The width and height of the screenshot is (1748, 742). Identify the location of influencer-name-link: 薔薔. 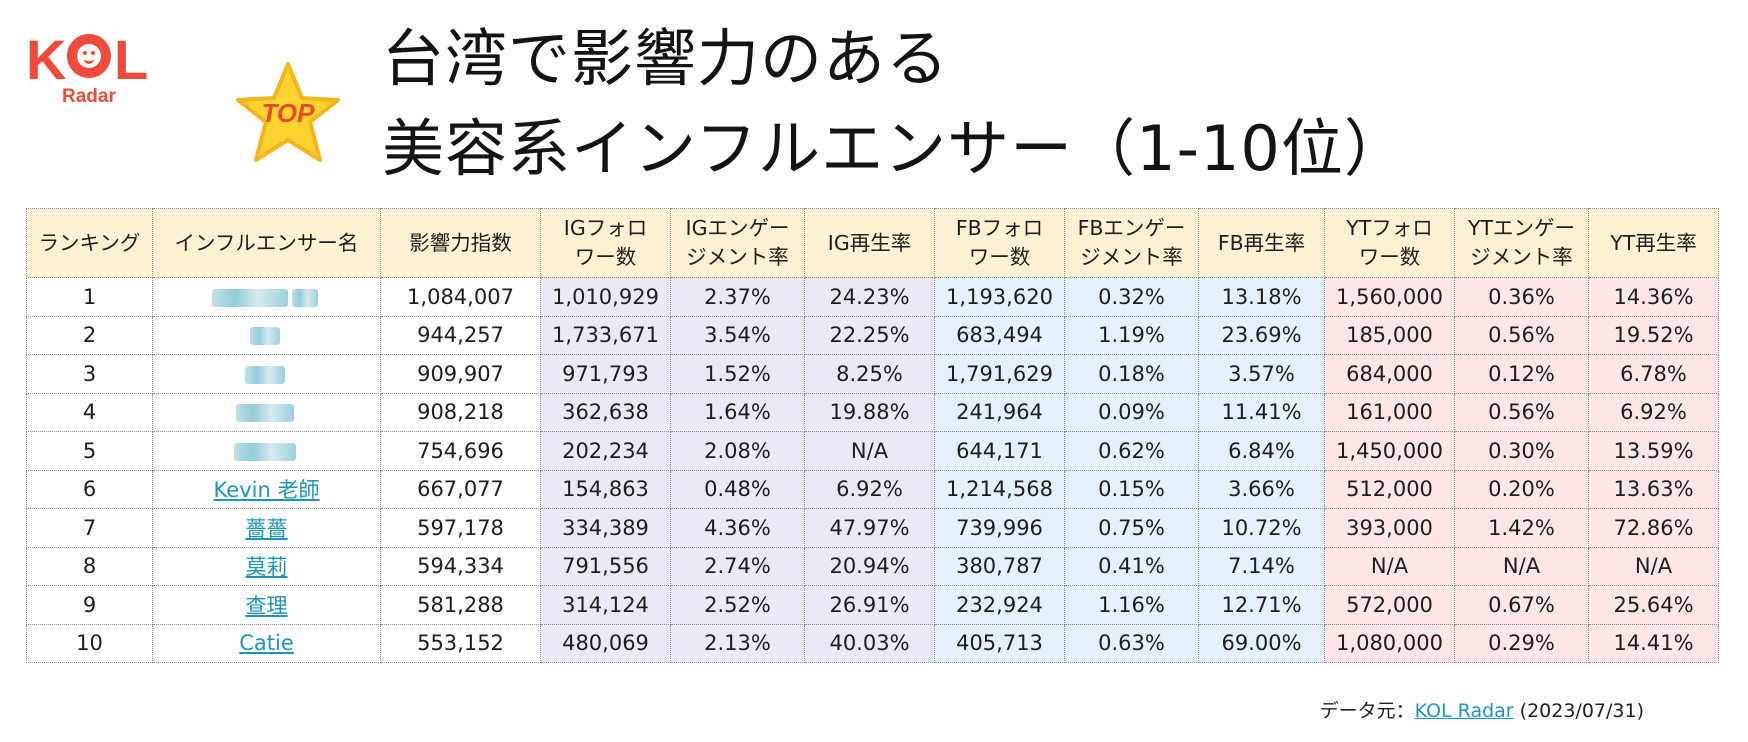
(266, 528).